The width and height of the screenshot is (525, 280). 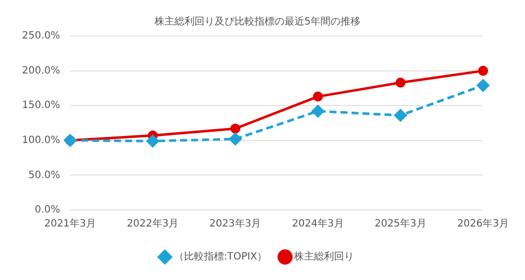 I want to click on y-tick-label: 0.0%, so click(x=47, y=210).